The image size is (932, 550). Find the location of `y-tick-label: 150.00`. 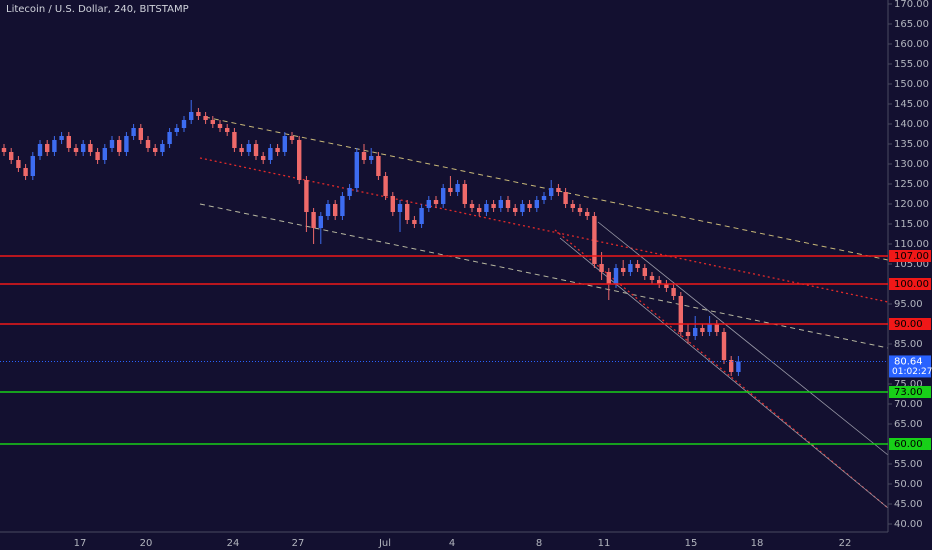

y-tick-label: 150.00 is located at coordinates (911, 84).